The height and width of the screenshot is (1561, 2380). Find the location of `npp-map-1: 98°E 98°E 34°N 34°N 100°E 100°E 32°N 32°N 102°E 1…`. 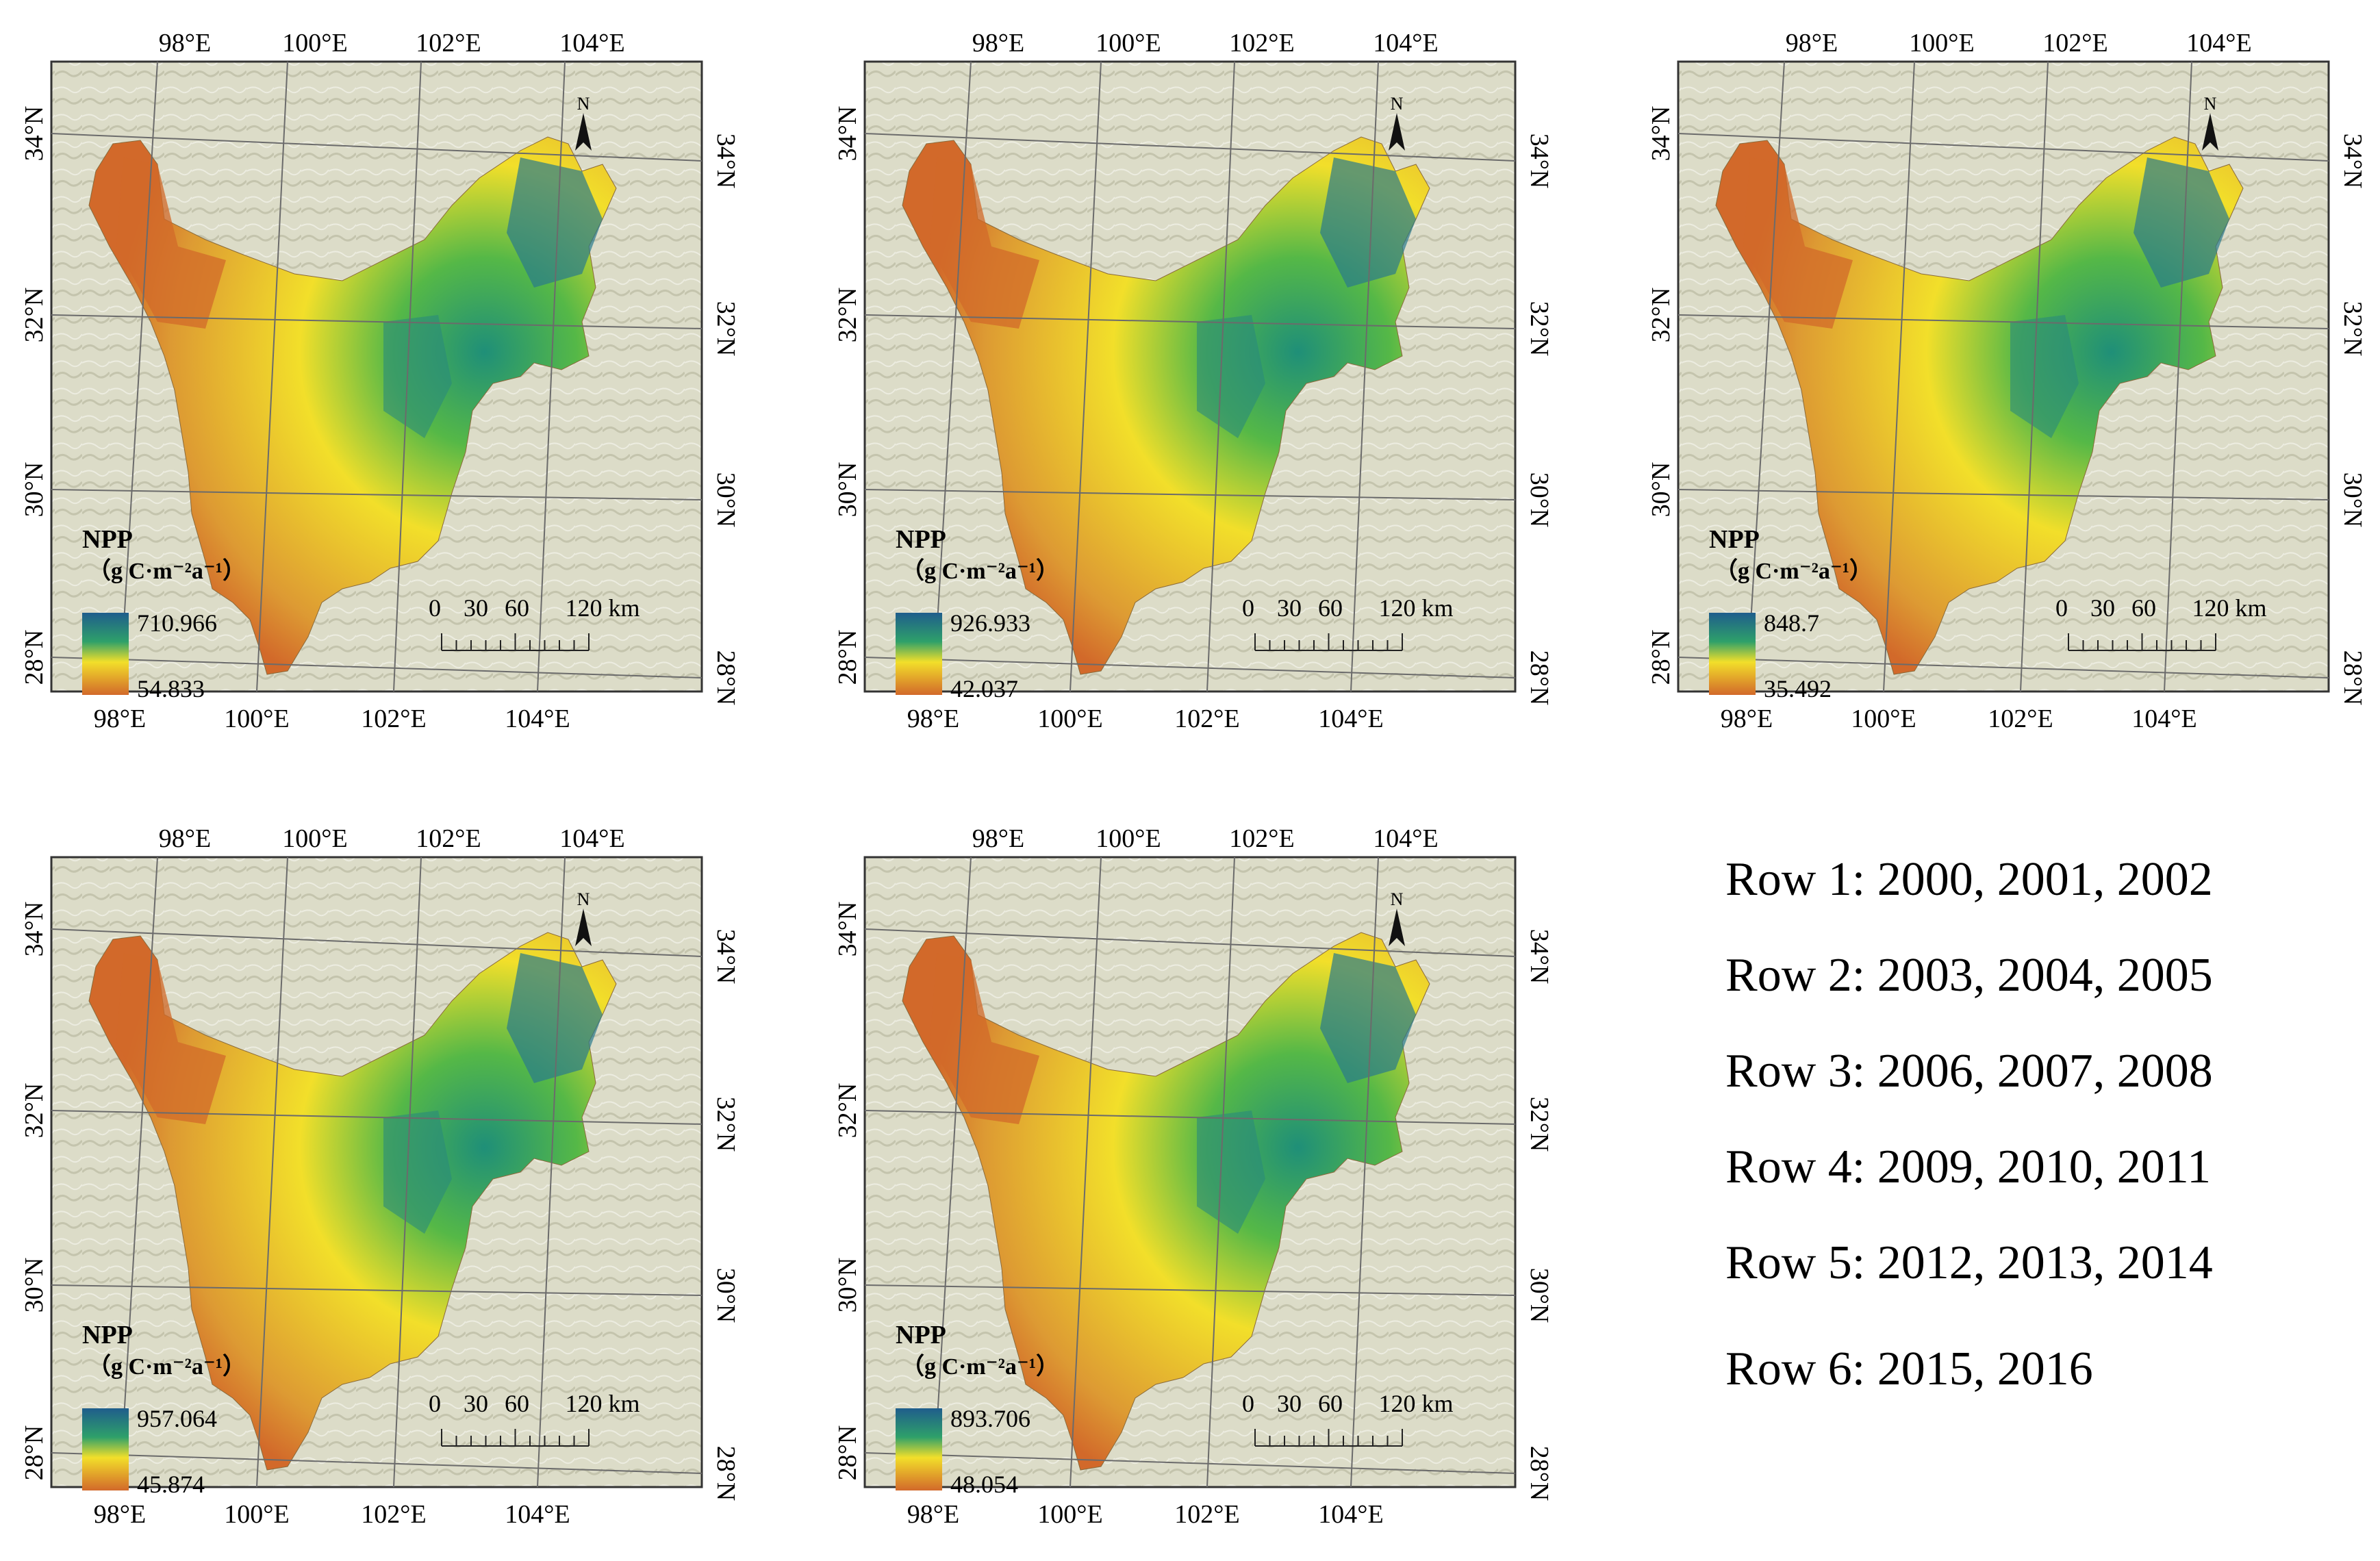

npp-map-1: 98°E 98°E 34°N 34°N 100°E 100°E 32°N 32°N 102°E 1… is located at coordinates (380, 381).